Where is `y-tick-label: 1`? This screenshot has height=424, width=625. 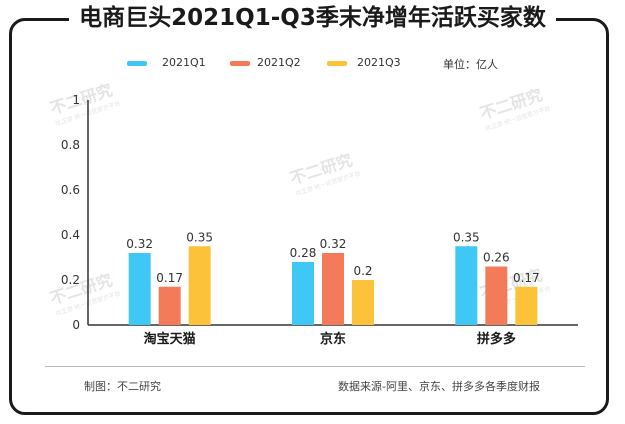
y-tick-label: 1 is located at coordinates (76, 100).